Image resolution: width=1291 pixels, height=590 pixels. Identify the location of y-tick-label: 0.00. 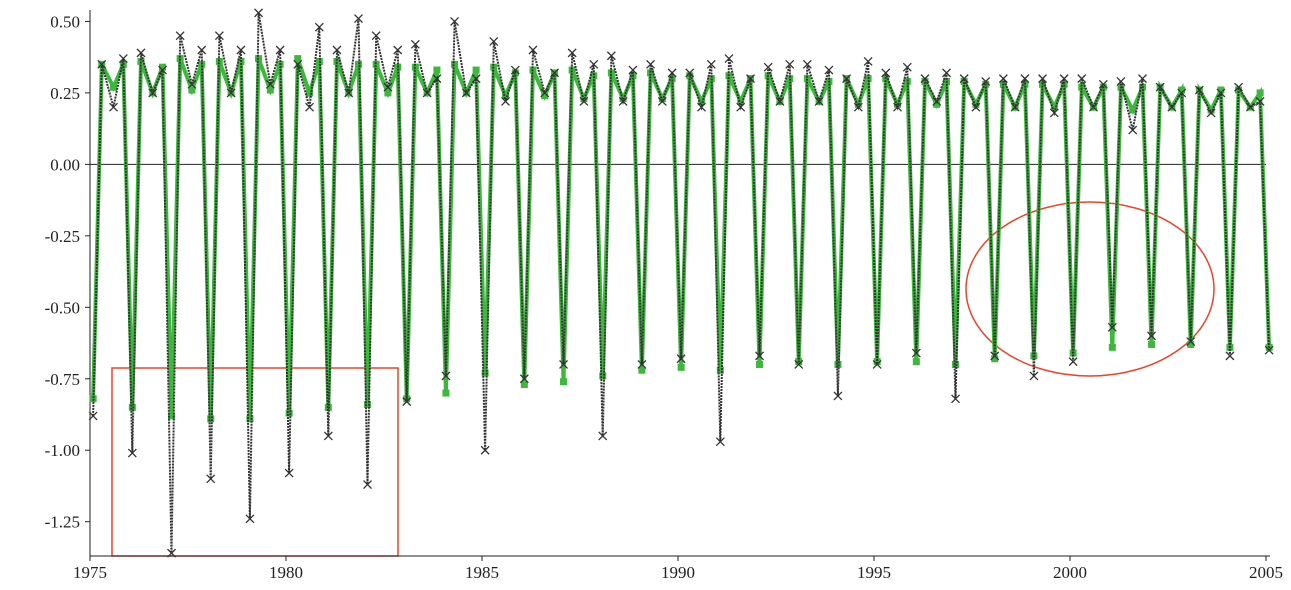
(65, 164).